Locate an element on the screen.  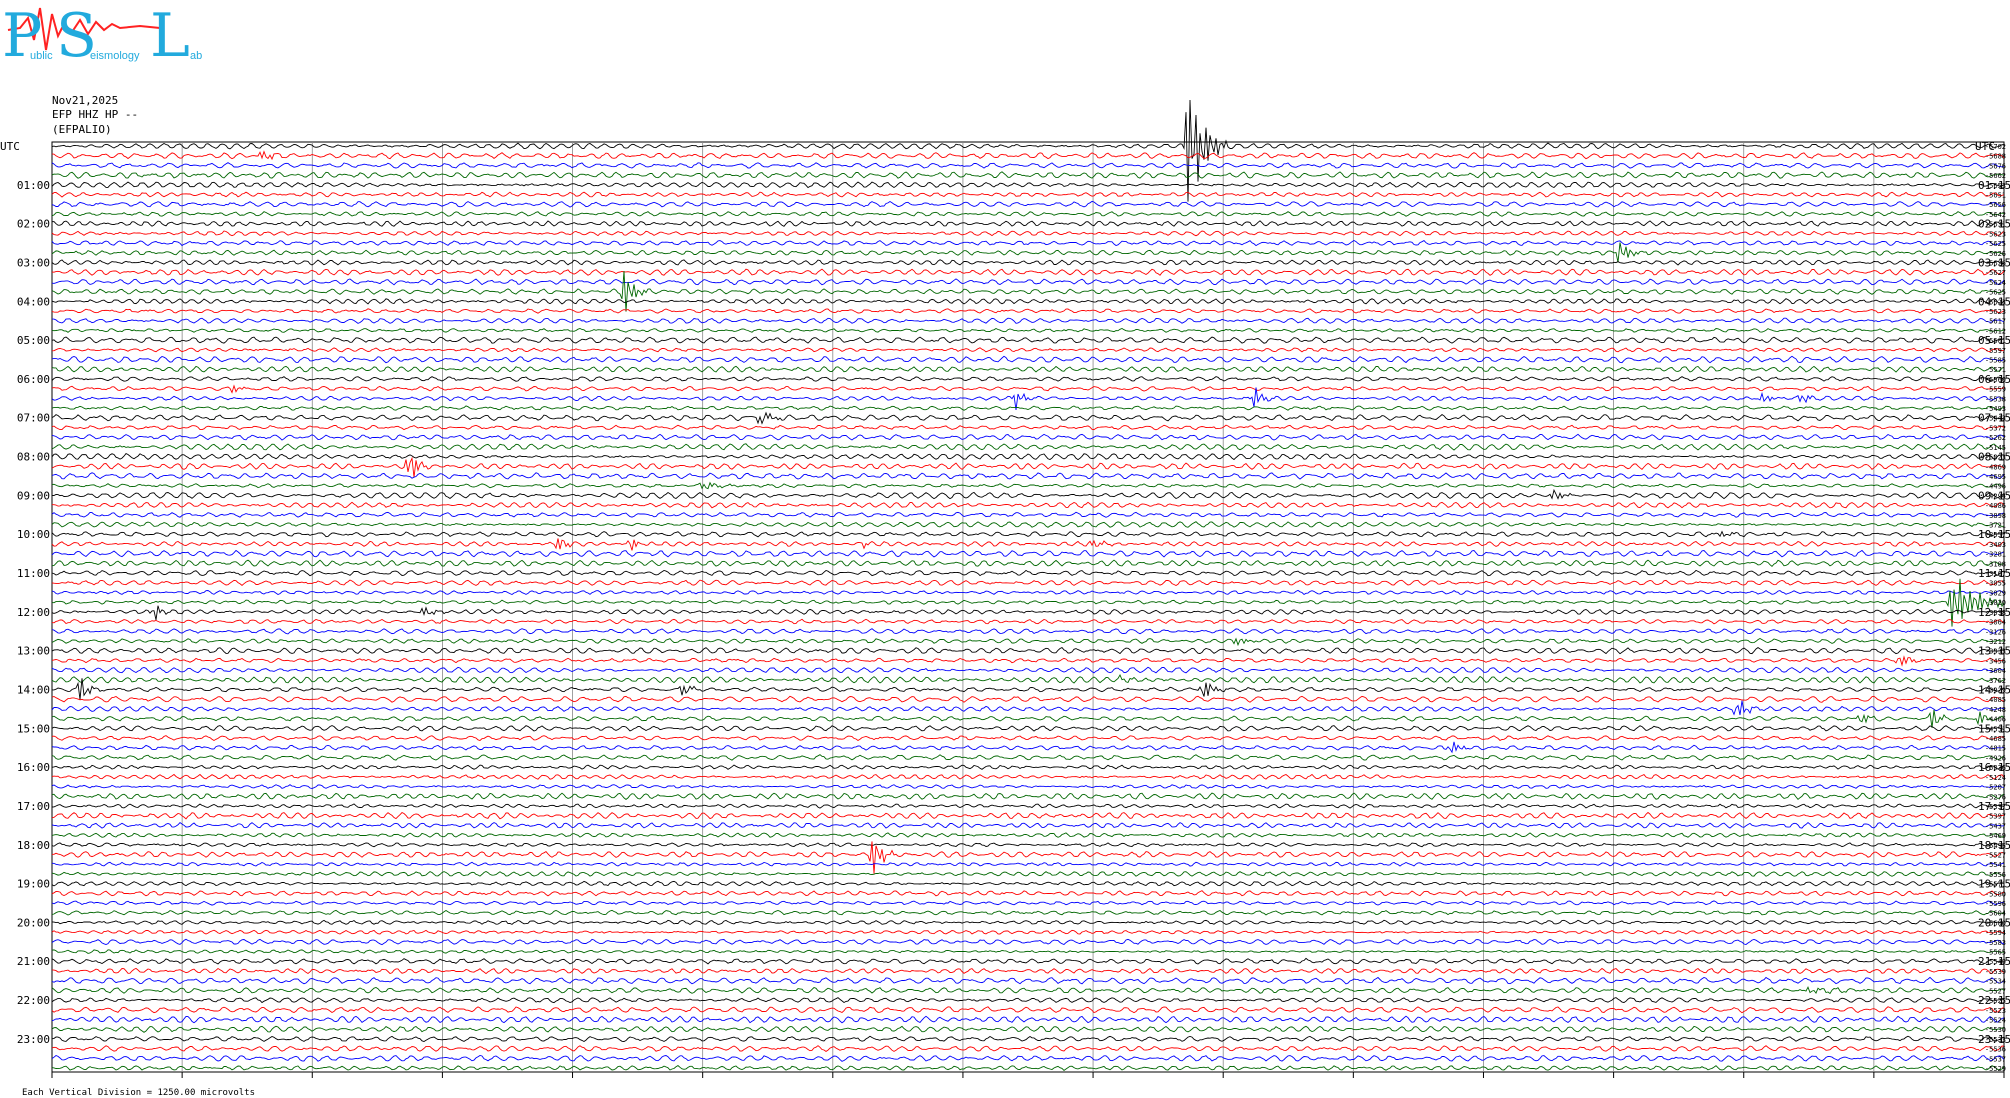
trace-offset-label: -5600 is located at coordinates (1995, 923).